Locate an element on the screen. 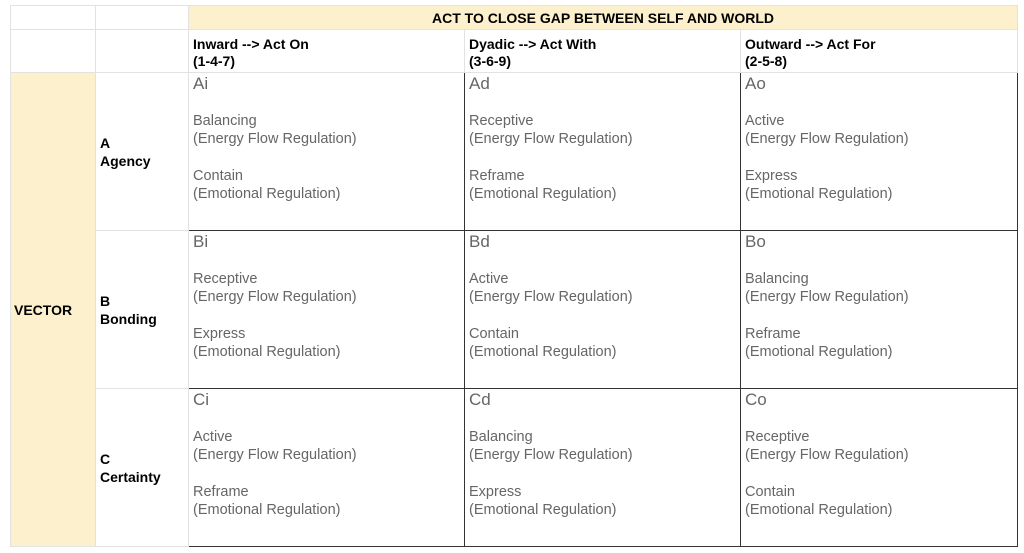  cell-code: Ad is located at coordinates (479, 83).